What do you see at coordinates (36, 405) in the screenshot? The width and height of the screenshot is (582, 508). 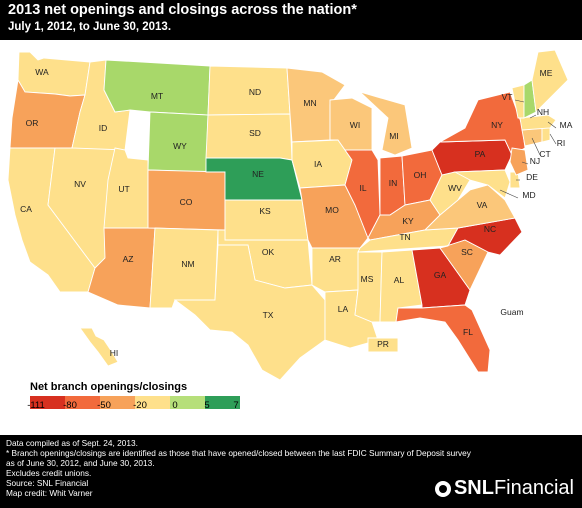 I see `legend-tick-label: -111` at bounding box center [36, 405].